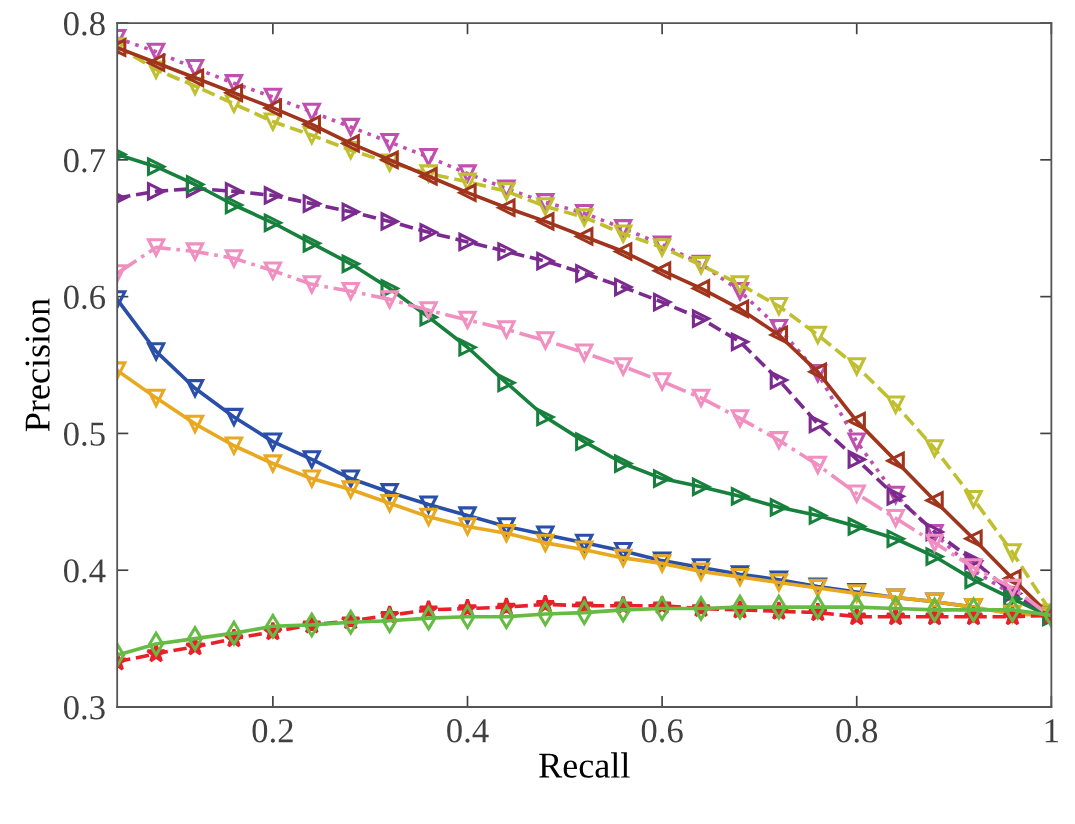 The width and height of the screenshot is (1075, 824). What do you see at coordinates (84, 434) in the screenshot?
I see `y-tick-label: 0.5` at bounding box center [84, 434].